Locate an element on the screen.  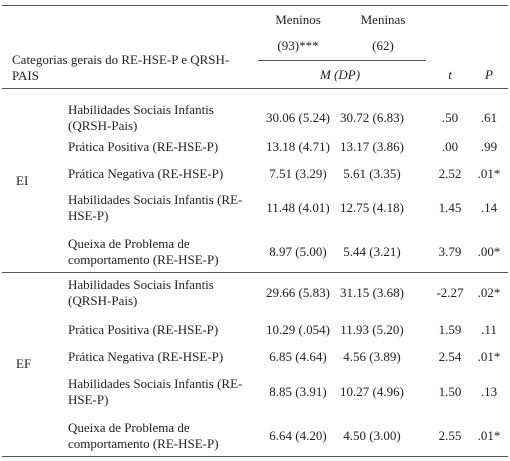
t-value: 3.79 is located at coordinates (450, 251).